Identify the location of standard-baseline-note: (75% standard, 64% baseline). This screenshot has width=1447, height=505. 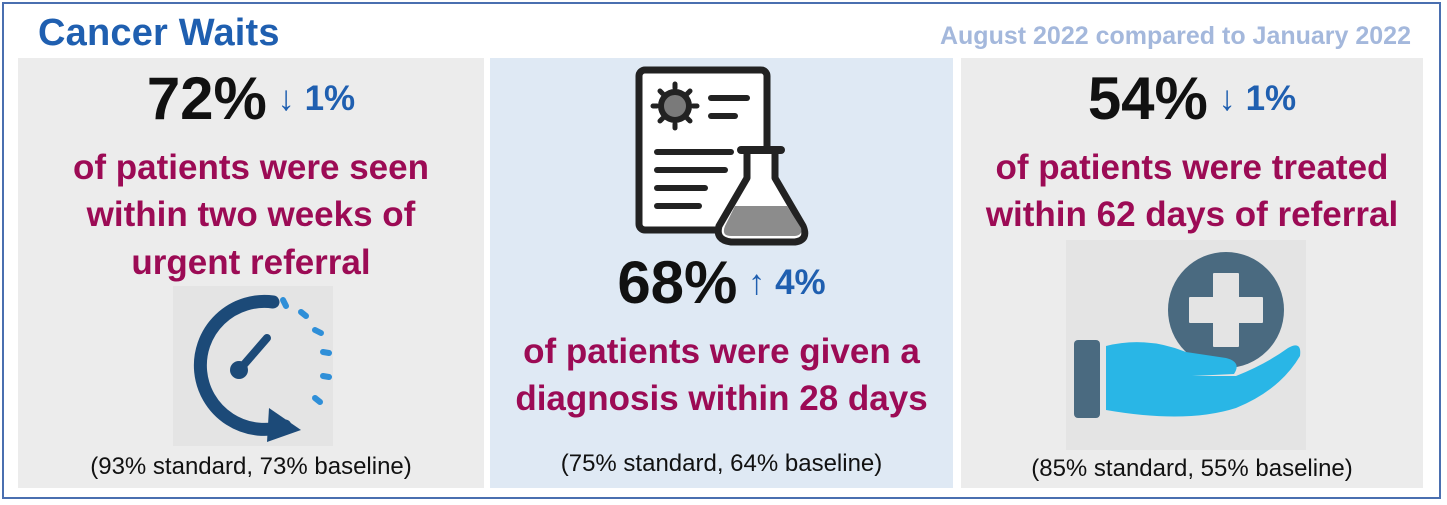
(721, 463).